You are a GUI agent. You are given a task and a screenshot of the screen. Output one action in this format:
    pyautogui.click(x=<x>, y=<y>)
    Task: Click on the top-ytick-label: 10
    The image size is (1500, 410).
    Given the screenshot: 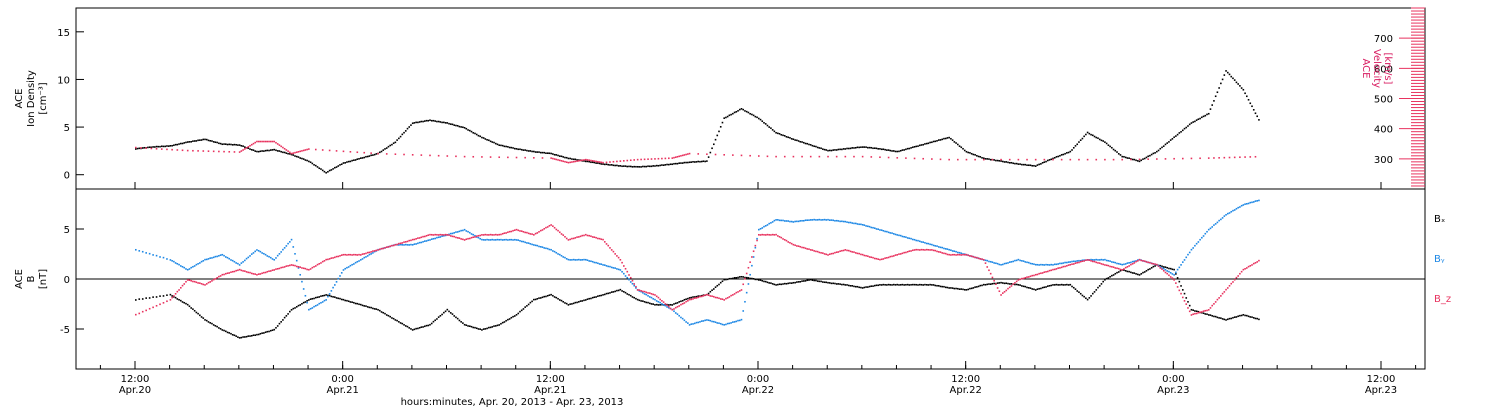 What is the action you would take?
    pyautogui.click(x=63, y=80)
    